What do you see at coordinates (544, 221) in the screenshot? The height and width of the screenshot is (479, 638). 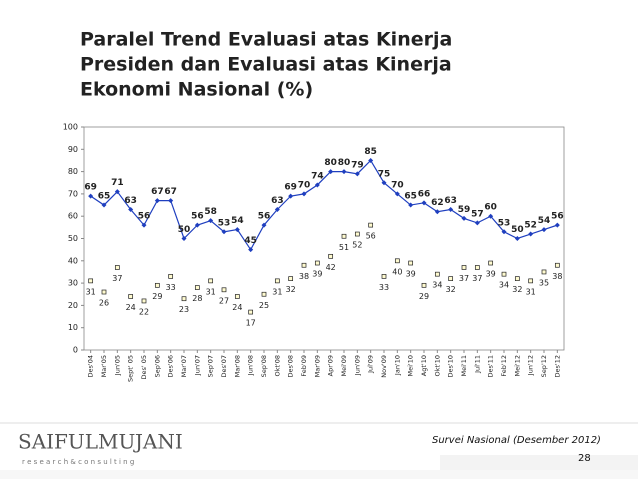 I see `data-label: 54` at bounding box center [544, 221].